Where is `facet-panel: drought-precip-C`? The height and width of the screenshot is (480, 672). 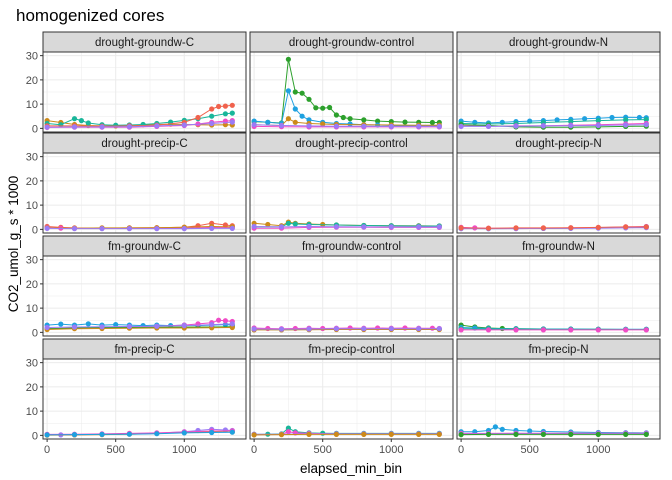
facet-panel: drought-precip-C is located at coordinates (144, 183).